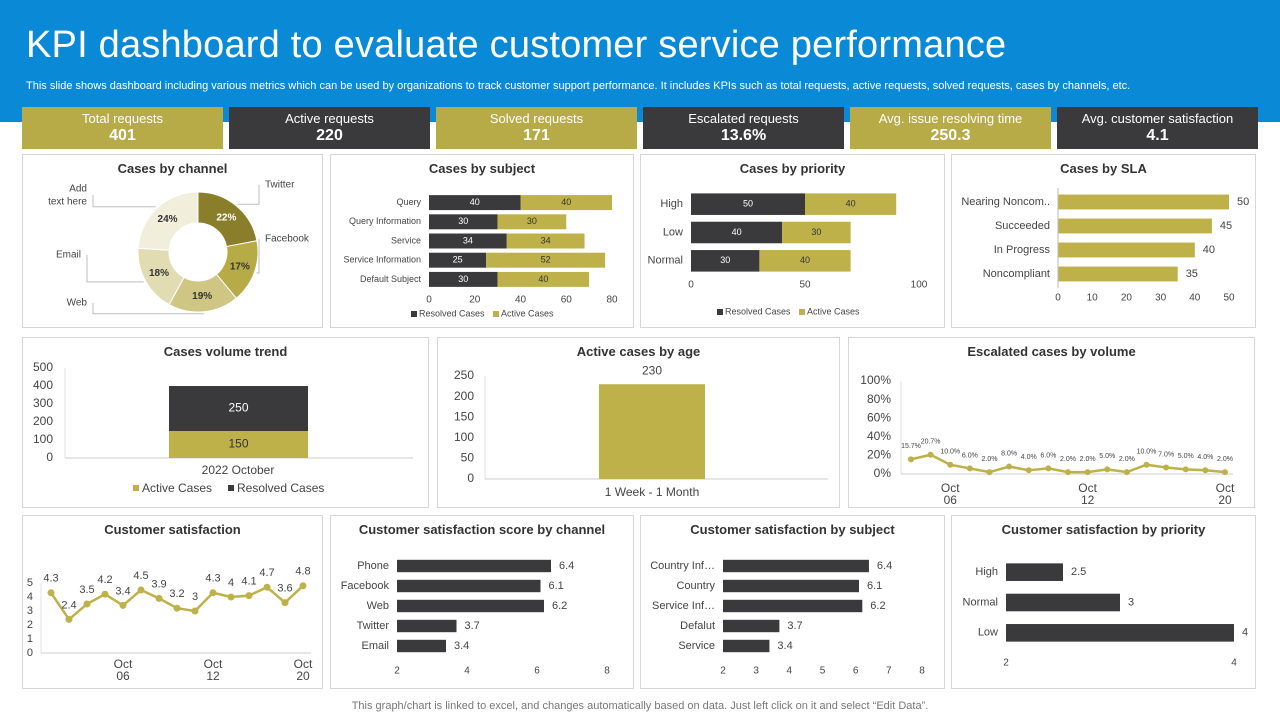 The image size is (1280, 720). Describe the element at coordinates (231, 488) in the screenshot. I see `legend-swatch` at that location.